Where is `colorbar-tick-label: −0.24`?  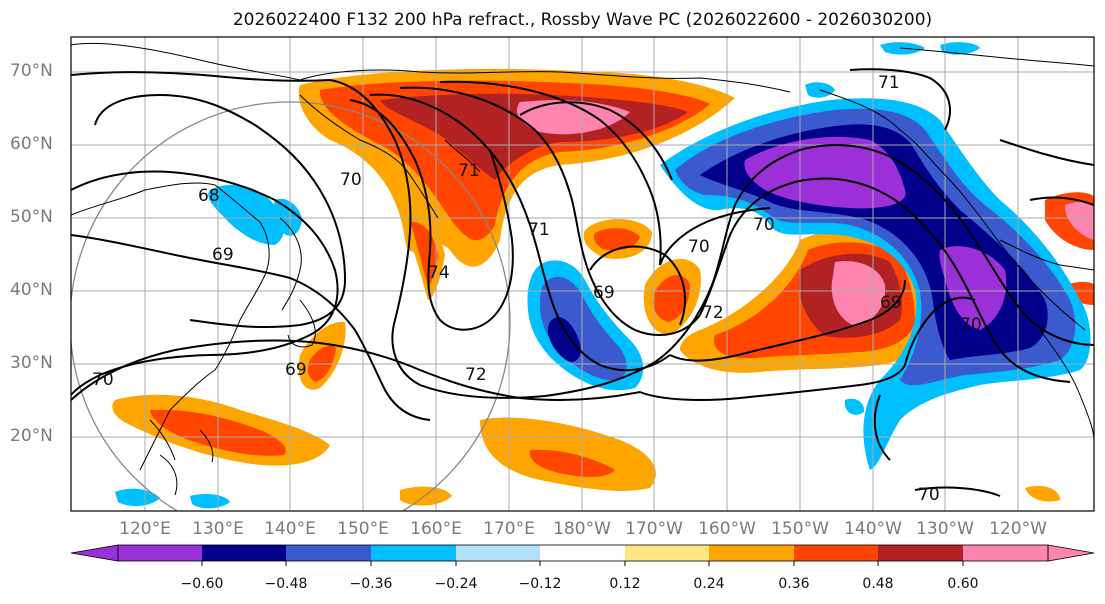
colorbar-tick-label: −0.24 is located at coordinates (456, 584).